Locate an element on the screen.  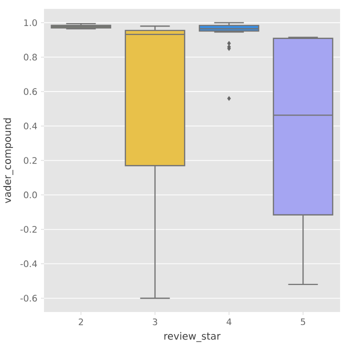
y-tick-label: 0.2 is located at coordinates (30, 160).